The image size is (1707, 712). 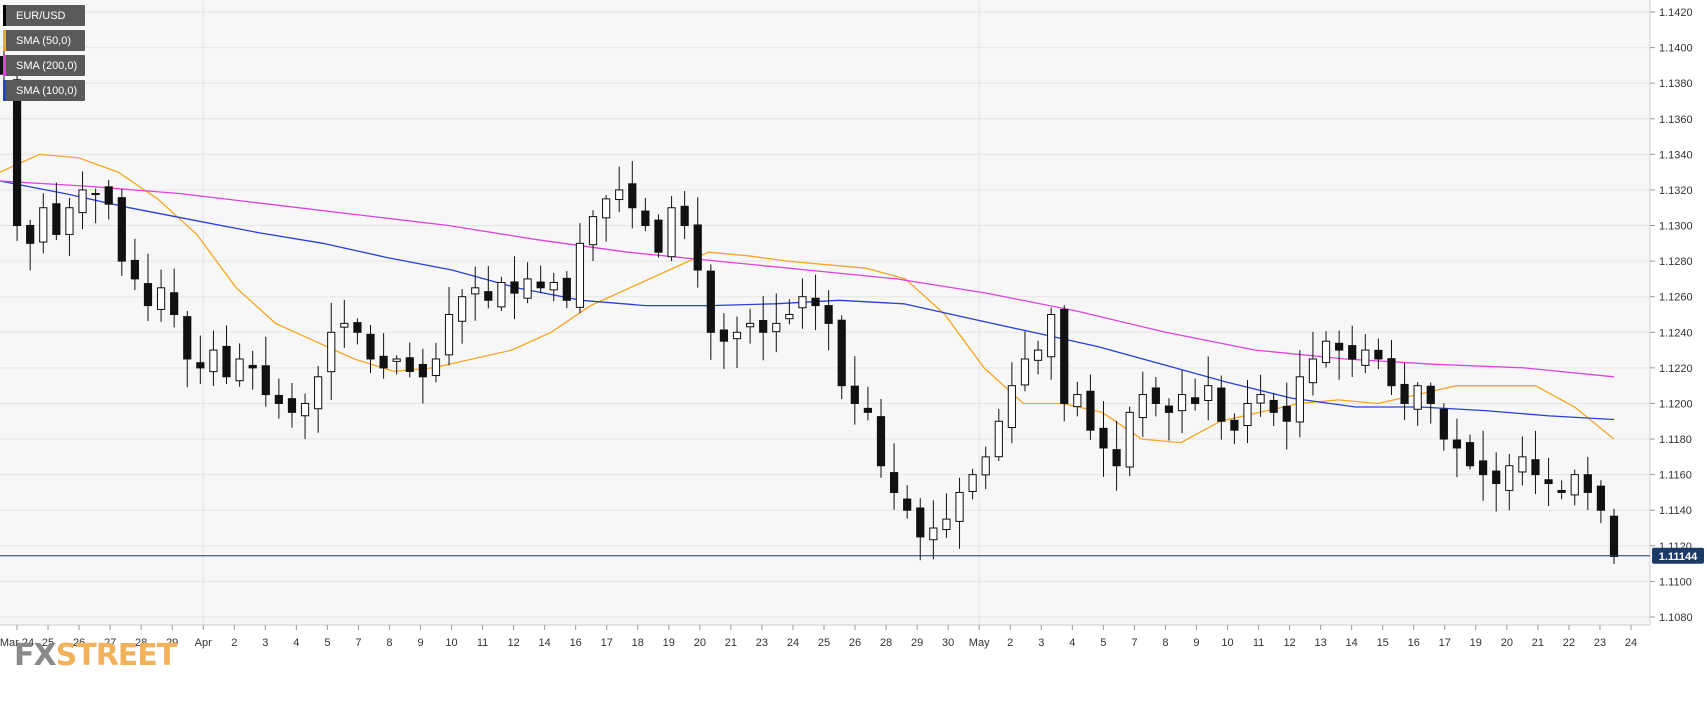 I want to click on x-tick-label: Apr, so click(x=203, y=643).